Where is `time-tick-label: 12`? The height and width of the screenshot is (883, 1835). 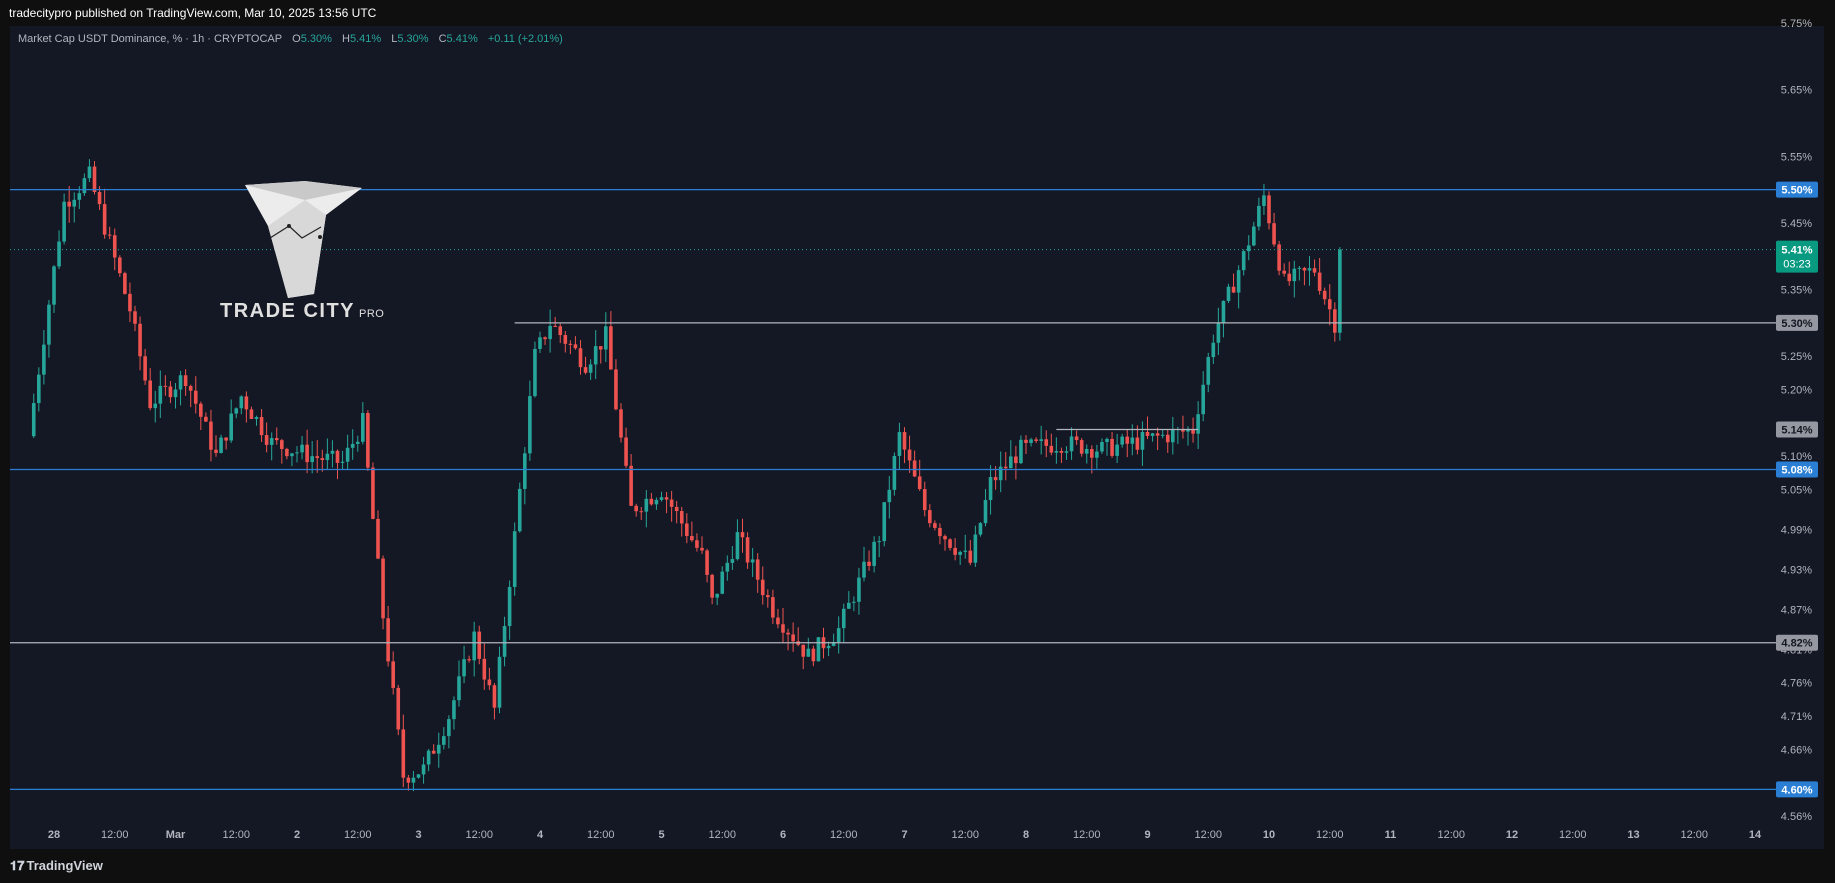 time-tick-label: 12 is located at coordinates (1512, 835).